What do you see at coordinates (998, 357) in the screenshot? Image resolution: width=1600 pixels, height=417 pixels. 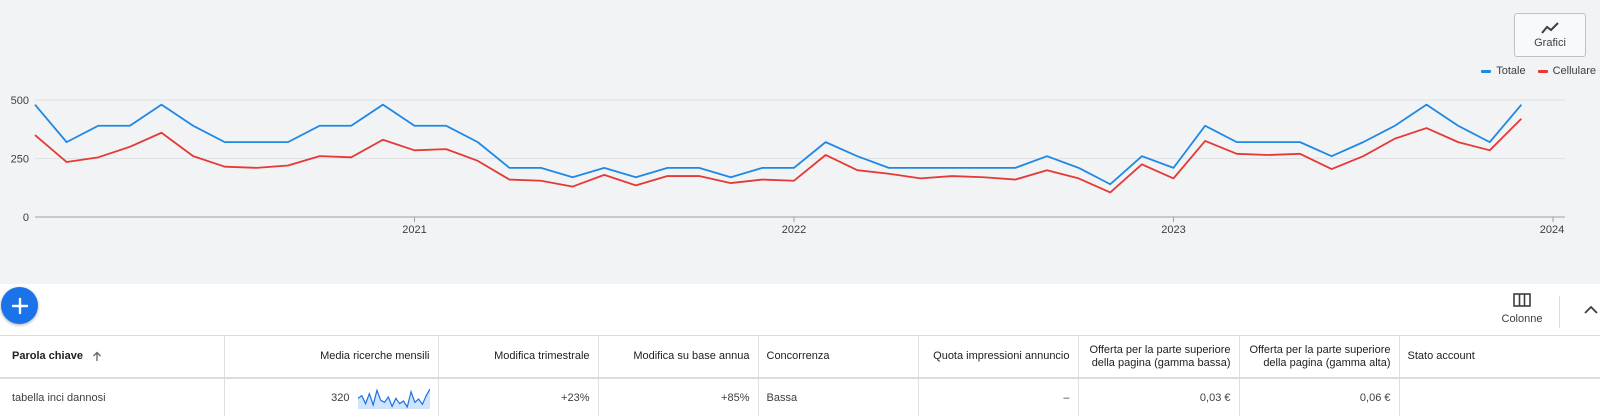 I see `header-ad-impression-share: Quota impressioni annuncio` at bounding box center [998, 357].